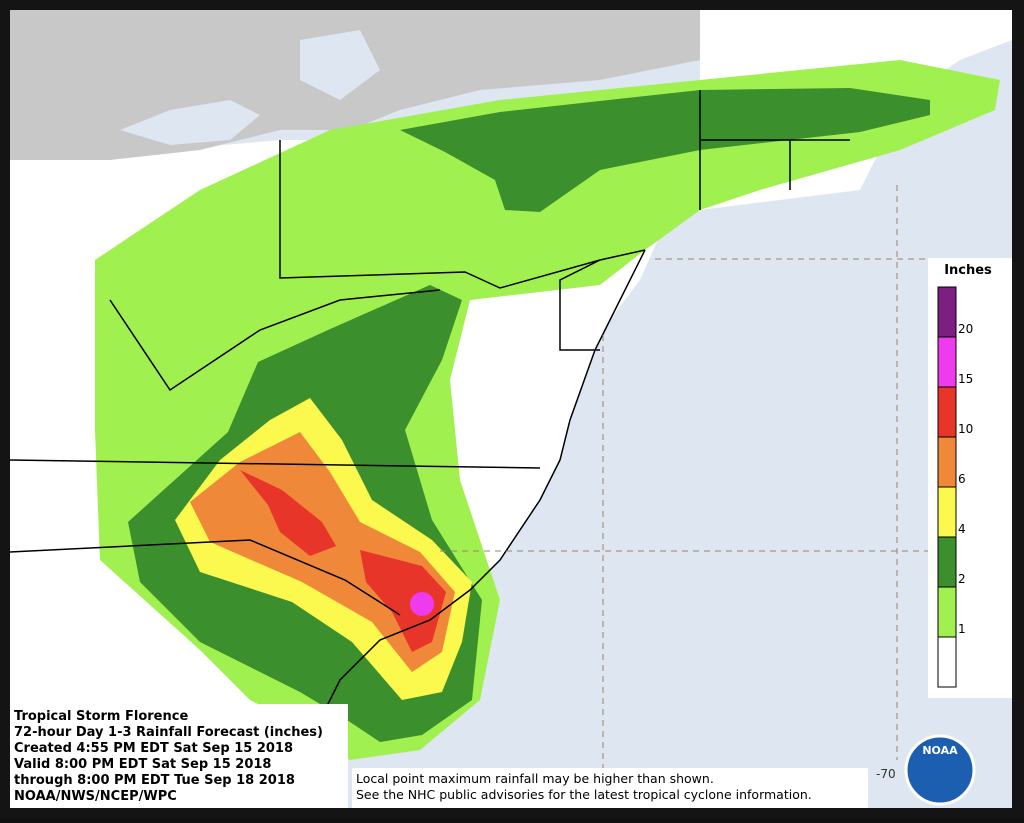  Describe the element at coordinates (962, 479) in the screenshot. I see `legend-label: 6` at that location.